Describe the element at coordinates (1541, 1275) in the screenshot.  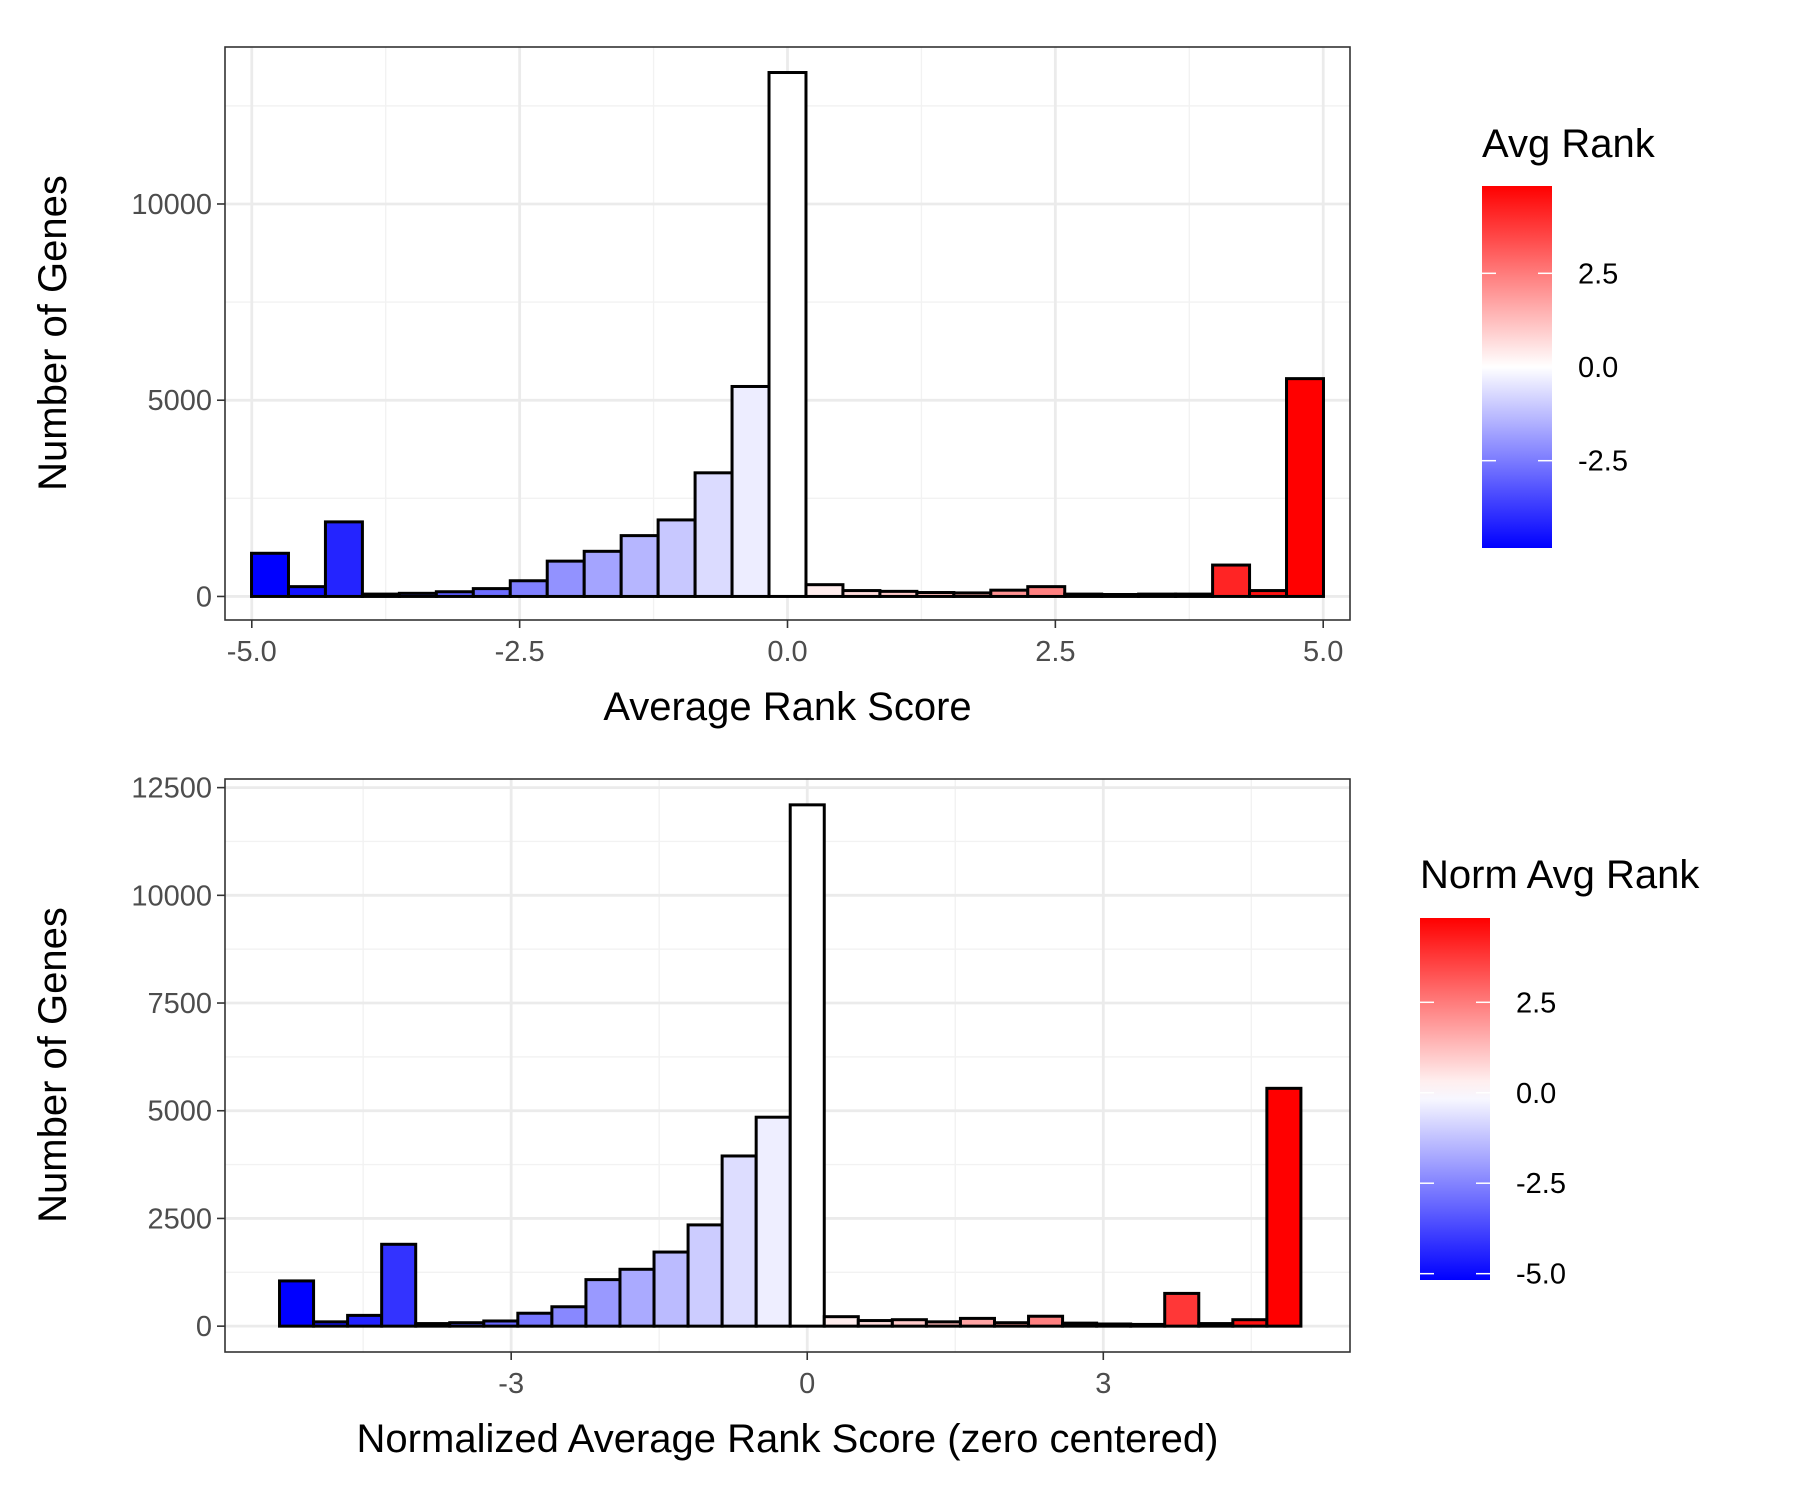
I see `legend-label: -5.0` at that location.